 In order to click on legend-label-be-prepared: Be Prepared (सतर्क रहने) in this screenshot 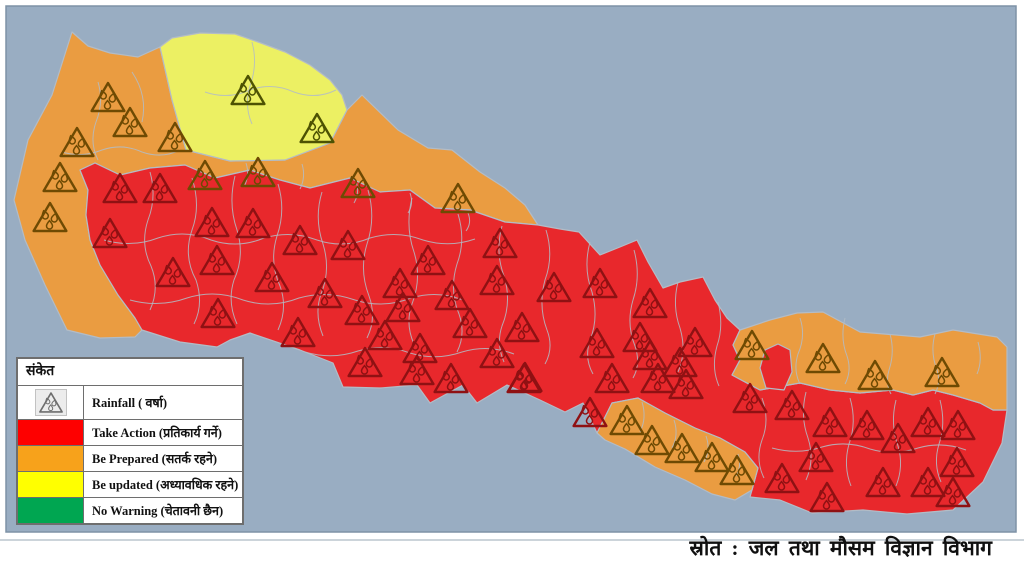, I will do `click(154, 459)`.